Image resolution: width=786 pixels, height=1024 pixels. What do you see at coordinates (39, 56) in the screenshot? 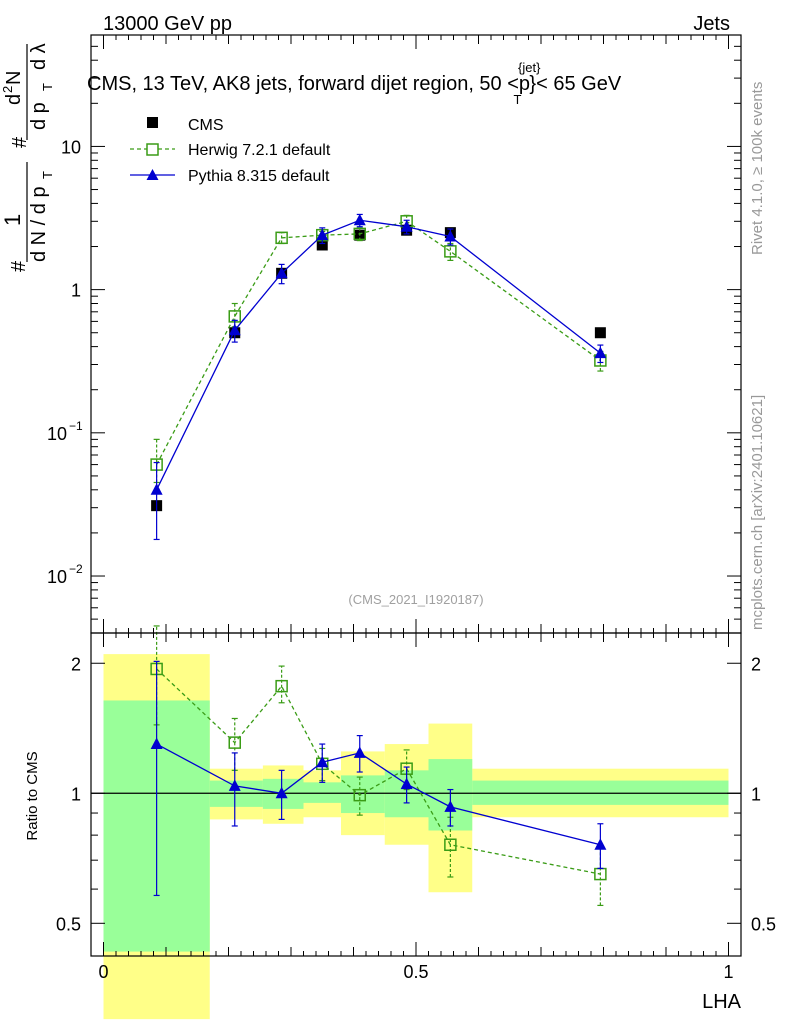
I see `ylabel-dlambda: d λ` at bounding box center [39, 56].